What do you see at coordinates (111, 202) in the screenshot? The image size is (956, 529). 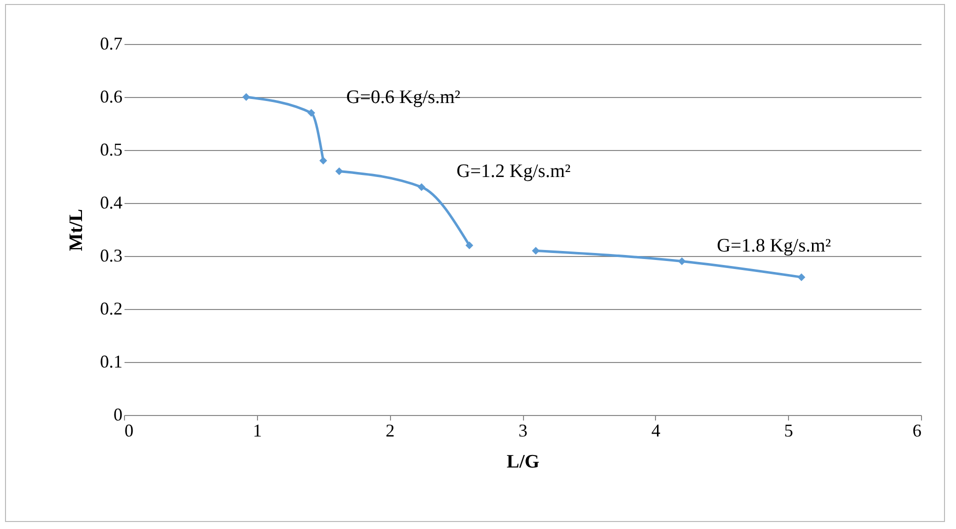 I see `y-tick-label: 0.4` at bounding box center [111, 202].